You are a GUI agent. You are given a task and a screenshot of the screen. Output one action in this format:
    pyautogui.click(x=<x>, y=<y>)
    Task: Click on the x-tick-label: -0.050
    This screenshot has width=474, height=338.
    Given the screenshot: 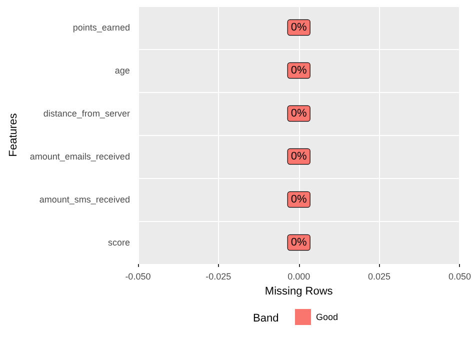 What is the action you would take?
    pyautogui.click(x=138, y=277)
    